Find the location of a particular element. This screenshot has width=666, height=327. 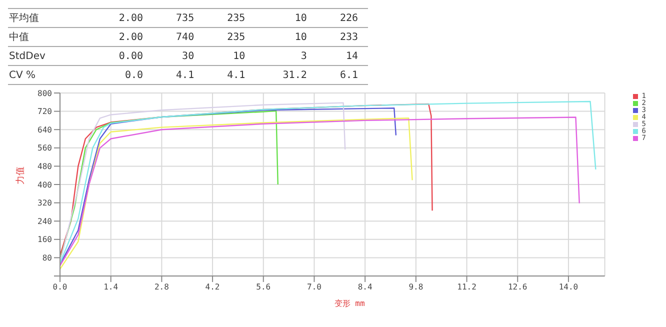

text: 中值 2.00 740 235 10 233 is located at coordinates (183, 37).